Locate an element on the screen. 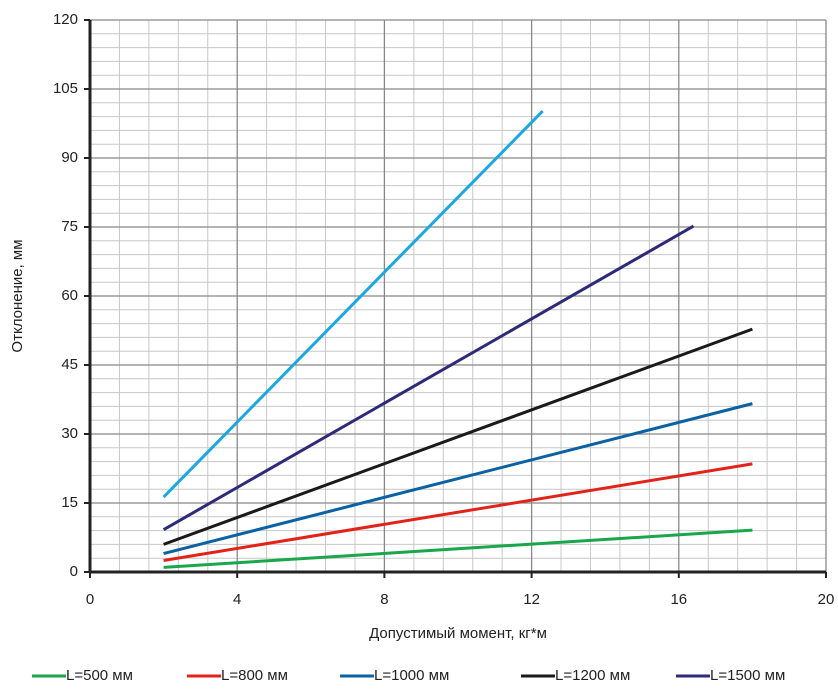  x-tick-label: 8 is located at coordinates (384, 599).